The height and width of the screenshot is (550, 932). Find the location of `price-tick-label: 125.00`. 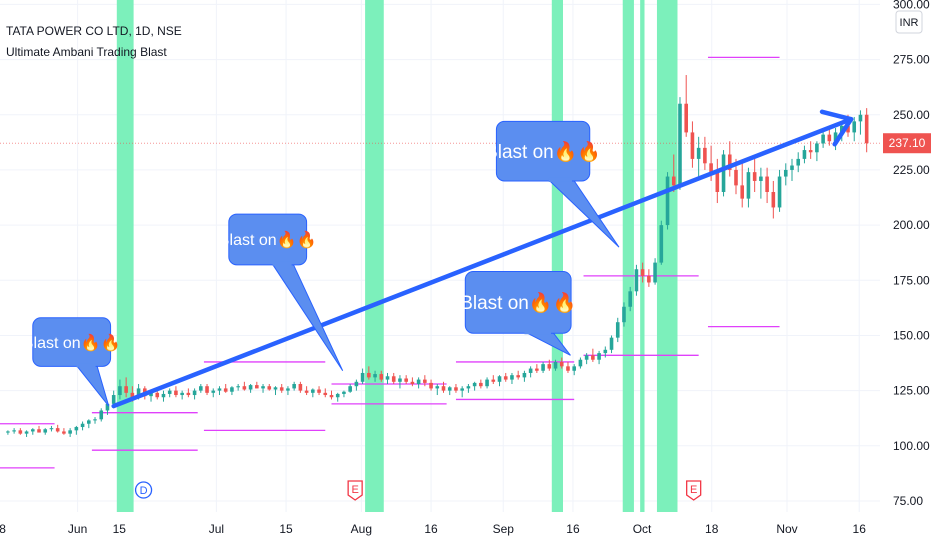

price-tick-label: 125.00 is located at coordinates (911, 391).